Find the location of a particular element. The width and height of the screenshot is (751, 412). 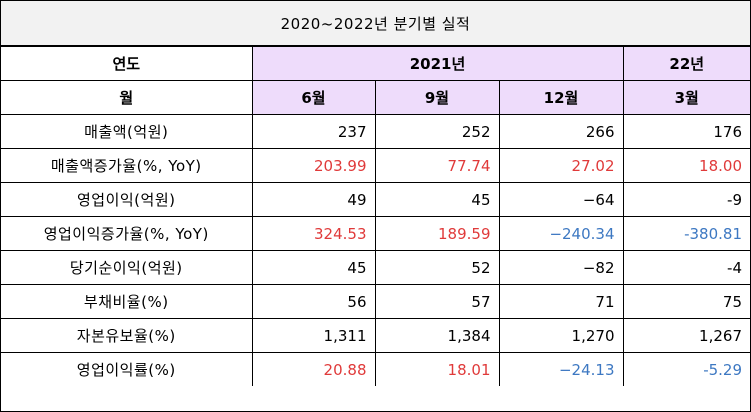

value-cell: 1,267 is located at coordinates (686, 335).